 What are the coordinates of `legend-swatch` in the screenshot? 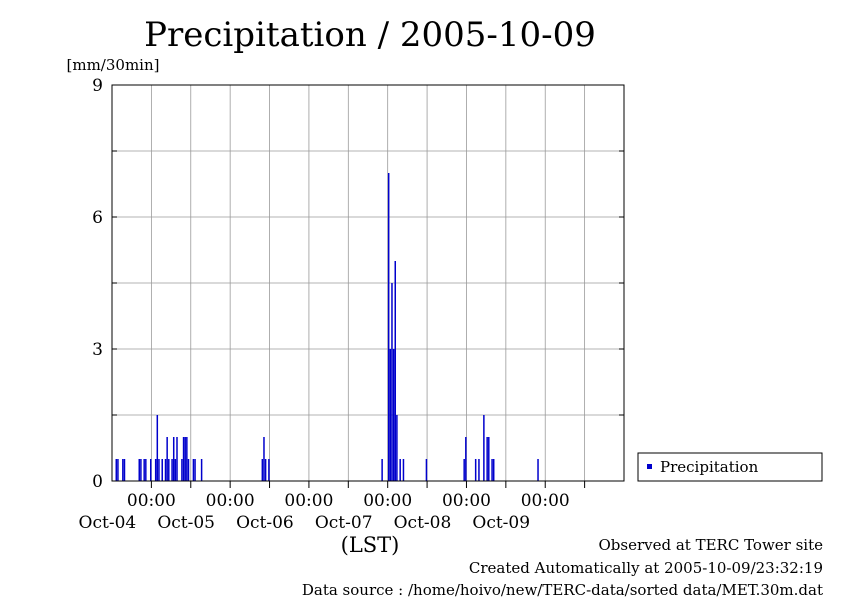 It's located at (649, 466).